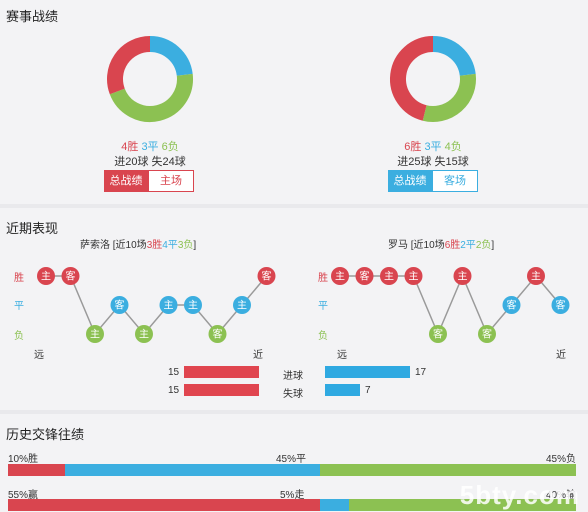 The width and height of the screenshot is (588, 512). I want to click on away-axis-far: 远, so click(342, 355).